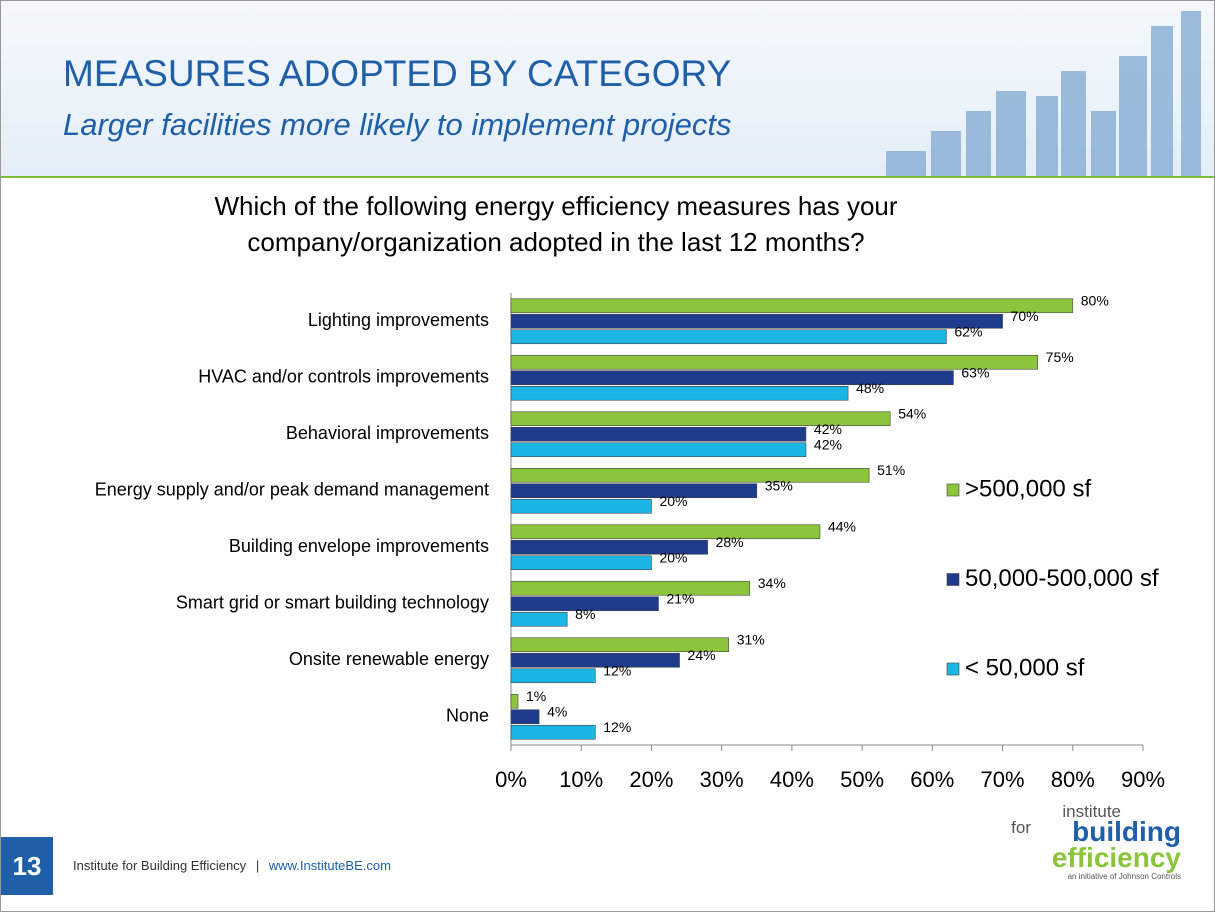 This screenshot has width=1215, height=912. What do you see at coordinates (702, 655) in the screenshot?
I see `value-label: 24%` at bounding box center [702, 655].